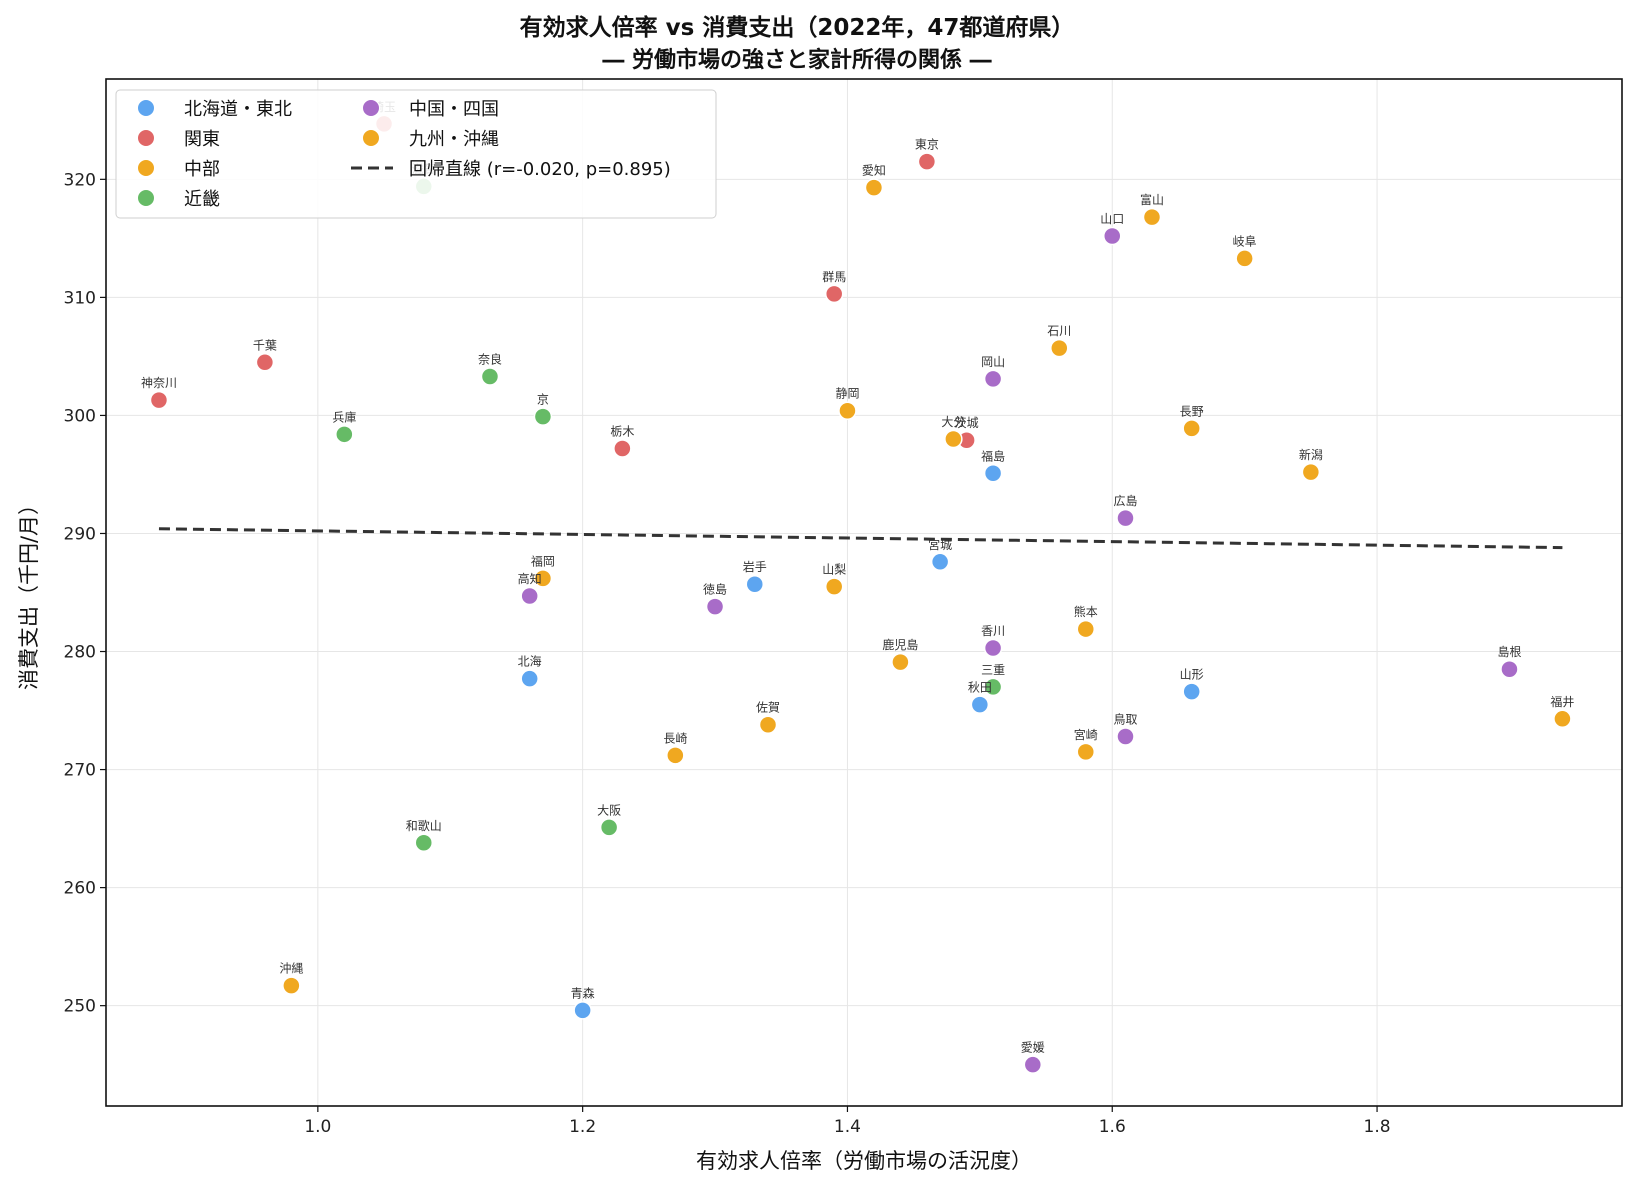 The image size is (1635, 1185). Describe the element at coordinates (864, 1161) in the screenshot. I see `x-axis-label: 有効求人倍率（労働市場の活況度）` at that location.